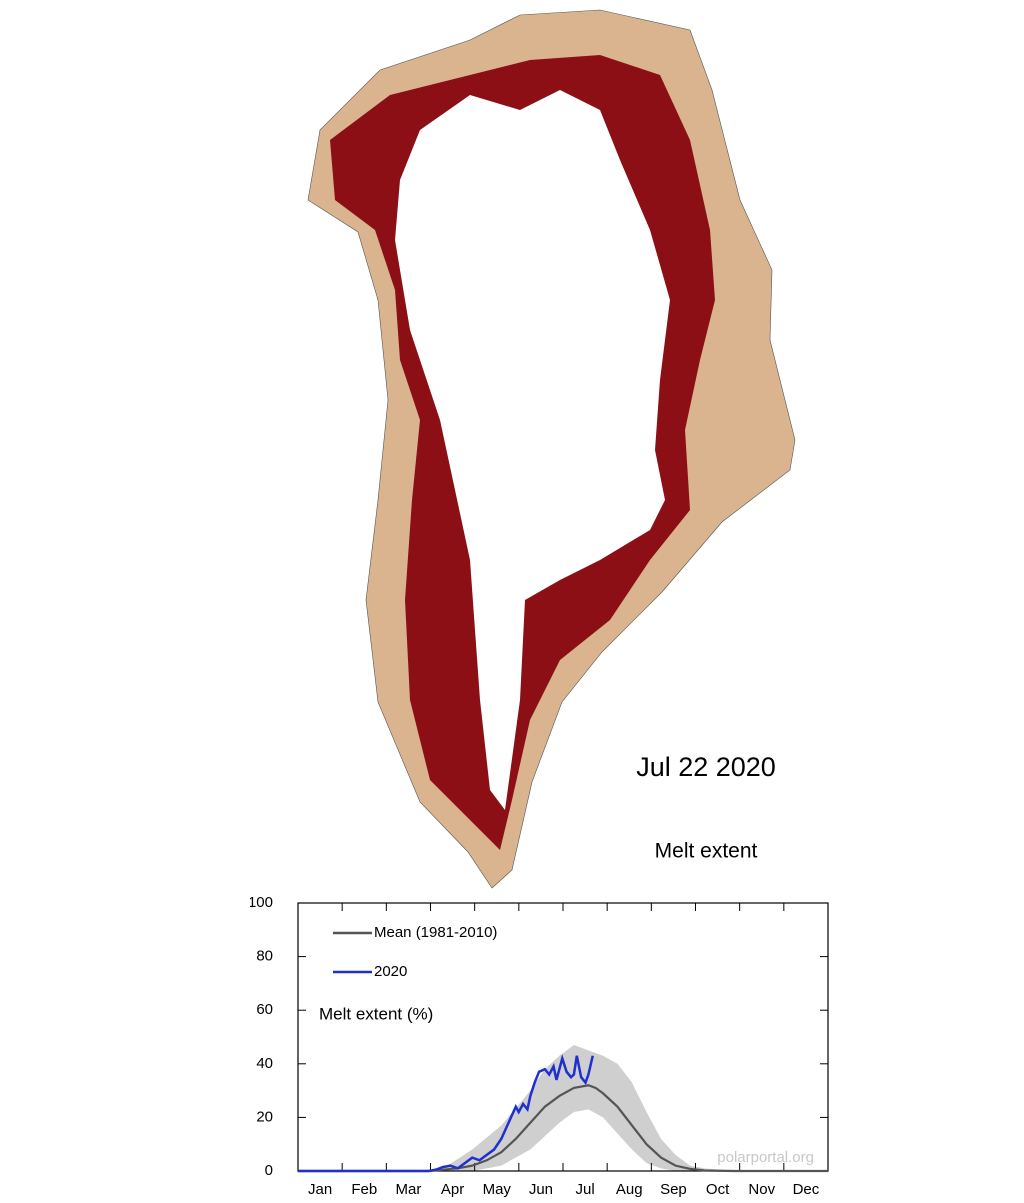  I want to click on map-date: Jul 22 2020, so click(706, 767).